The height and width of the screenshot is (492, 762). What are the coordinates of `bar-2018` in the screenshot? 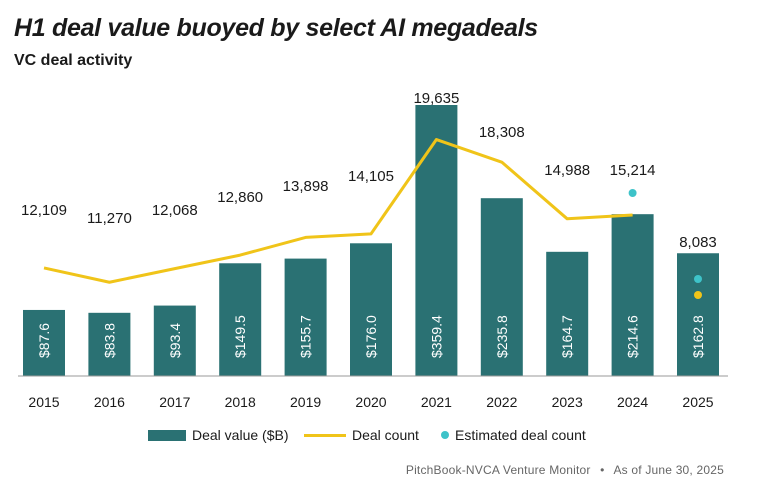 It's located at (240, 319).